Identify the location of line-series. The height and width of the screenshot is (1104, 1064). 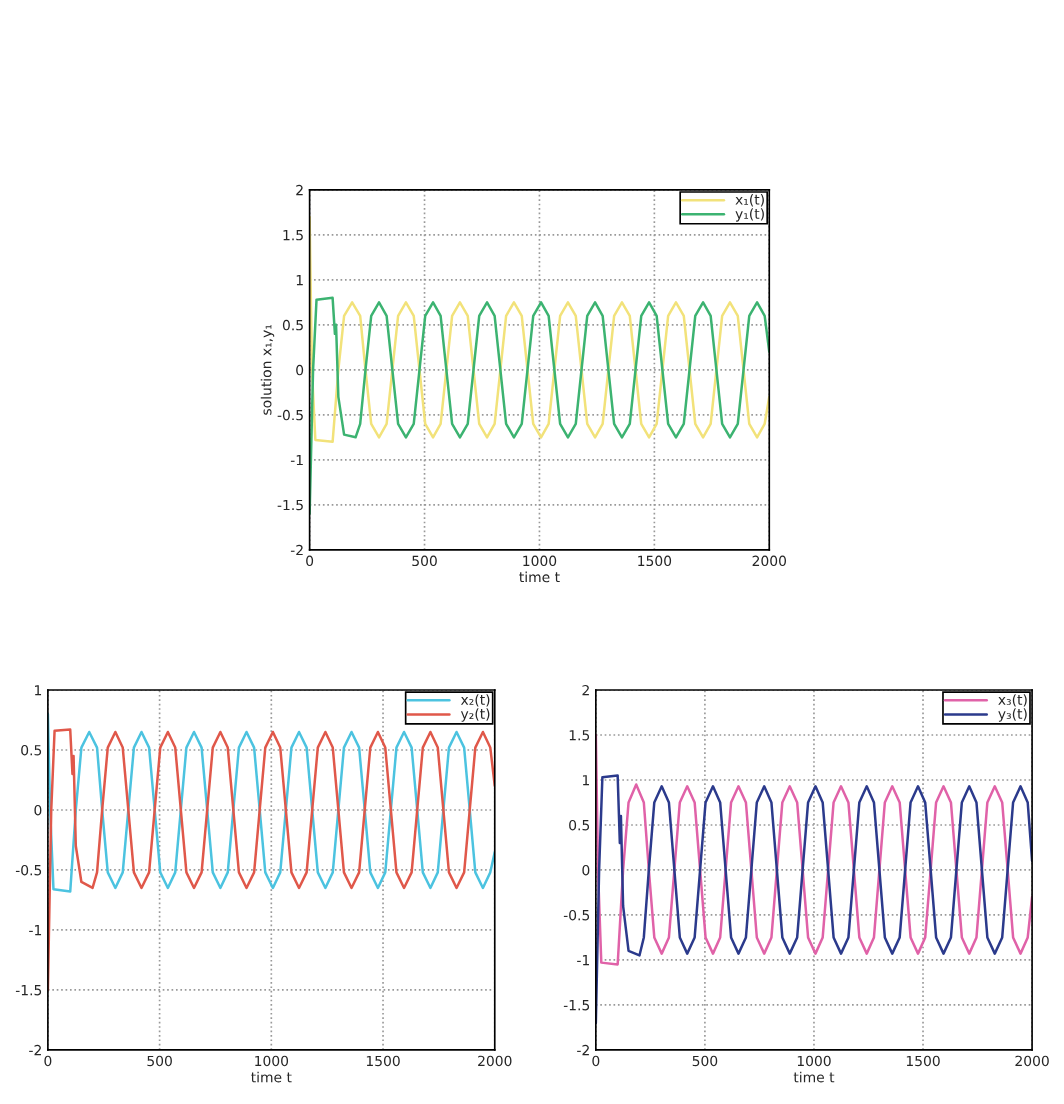
(539, 406).